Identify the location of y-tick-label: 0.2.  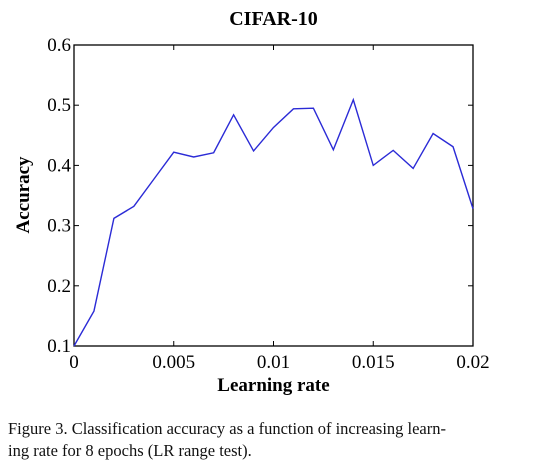
(59, 286).